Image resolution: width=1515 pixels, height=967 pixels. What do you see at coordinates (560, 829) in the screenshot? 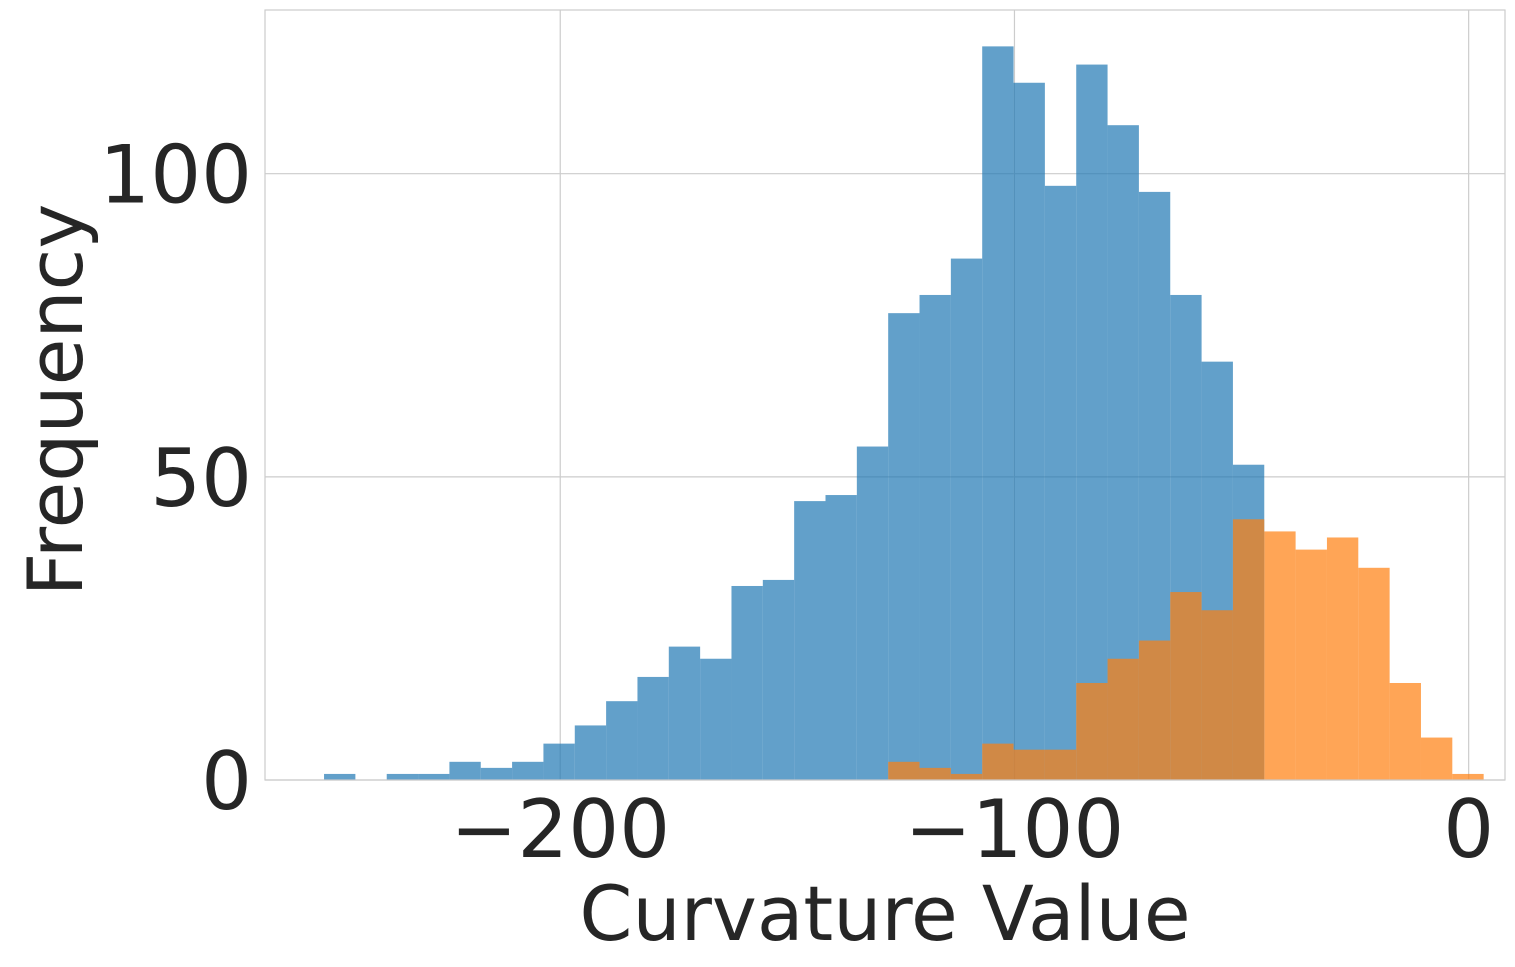
I see `x-tick-label: −200` at bounding box center [560, 829].